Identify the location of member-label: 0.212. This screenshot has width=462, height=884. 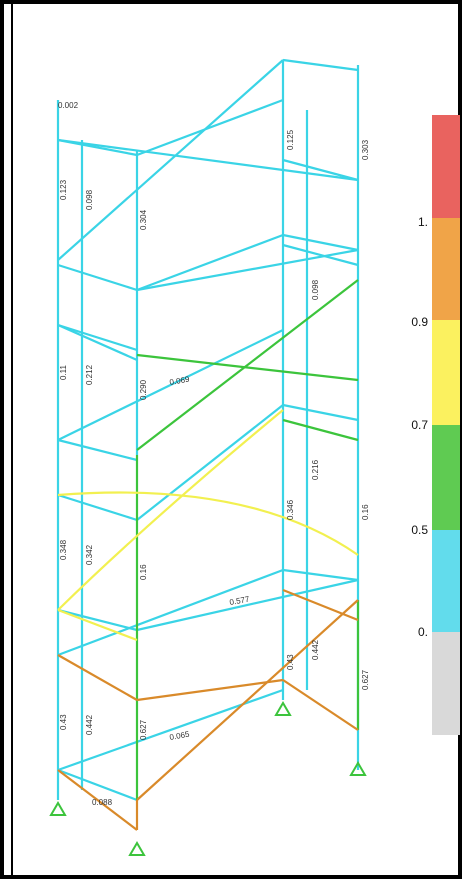
(89, 374).